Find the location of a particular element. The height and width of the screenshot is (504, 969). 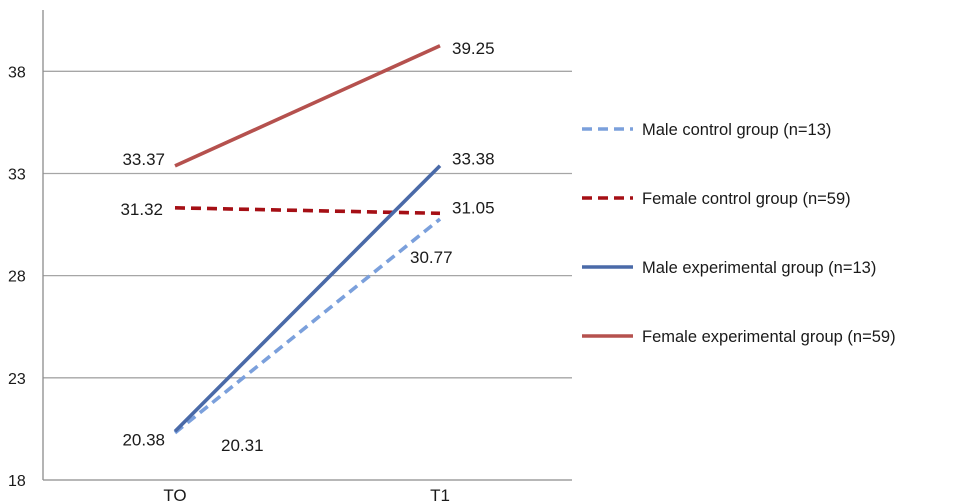

y-tick-label: 38 is located at coordinates (17, 72).